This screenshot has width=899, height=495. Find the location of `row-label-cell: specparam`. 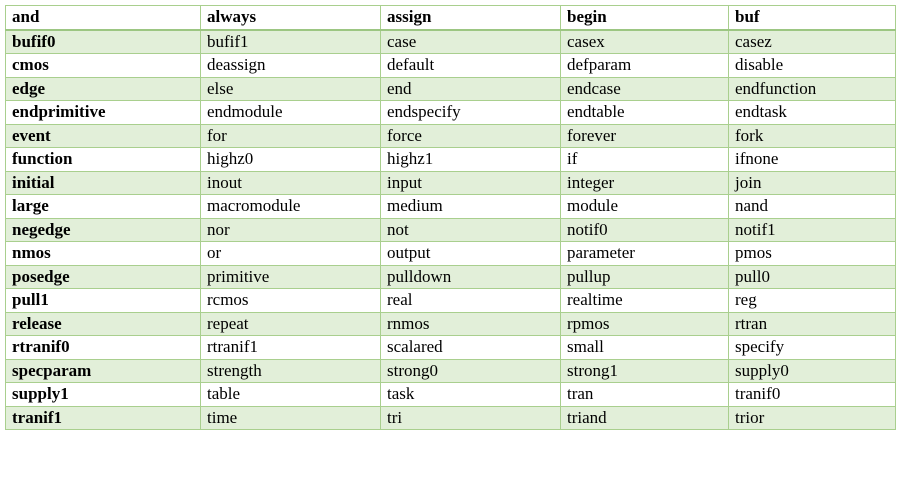

row-label-cell: specparam is located at coordinates (103, 370).